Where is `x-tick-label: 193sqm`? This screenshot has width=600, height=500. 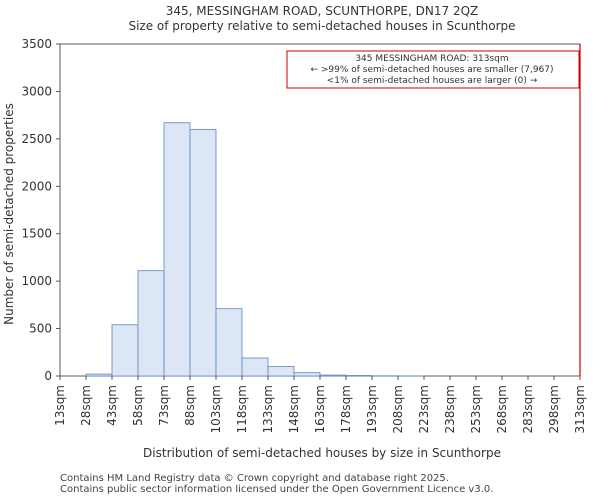
x-tick-label: 193sqm is located at coordinates (372, 409).